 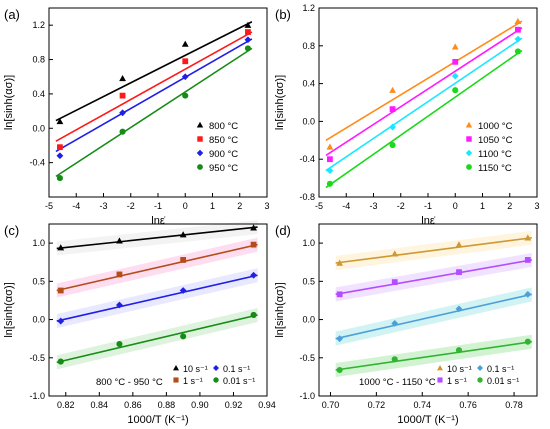 I want to click on x-tick-label: -5, so click(x=49, y=206).